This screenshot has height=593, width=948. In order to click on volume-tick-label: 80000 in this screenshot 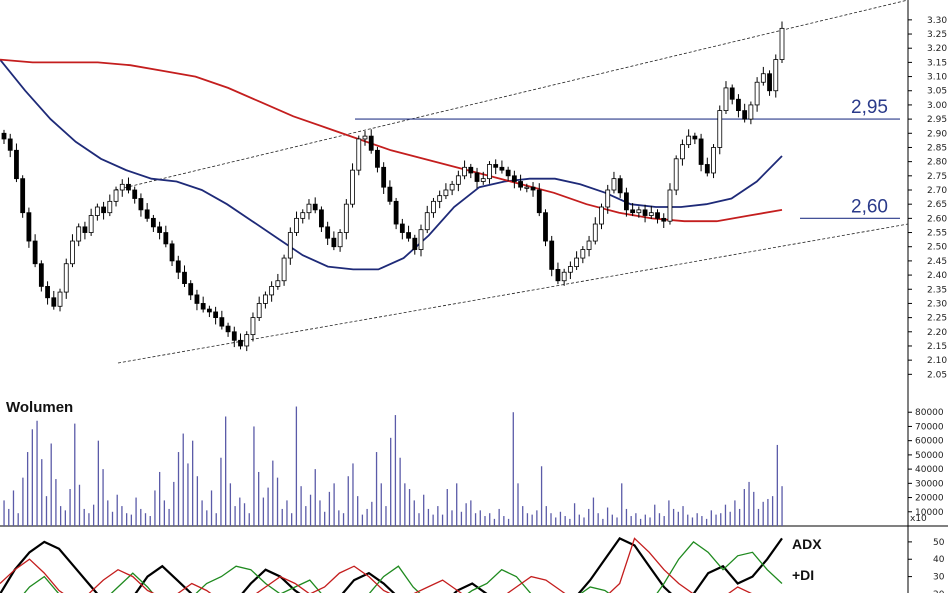, I will do `click(929, 413)`.